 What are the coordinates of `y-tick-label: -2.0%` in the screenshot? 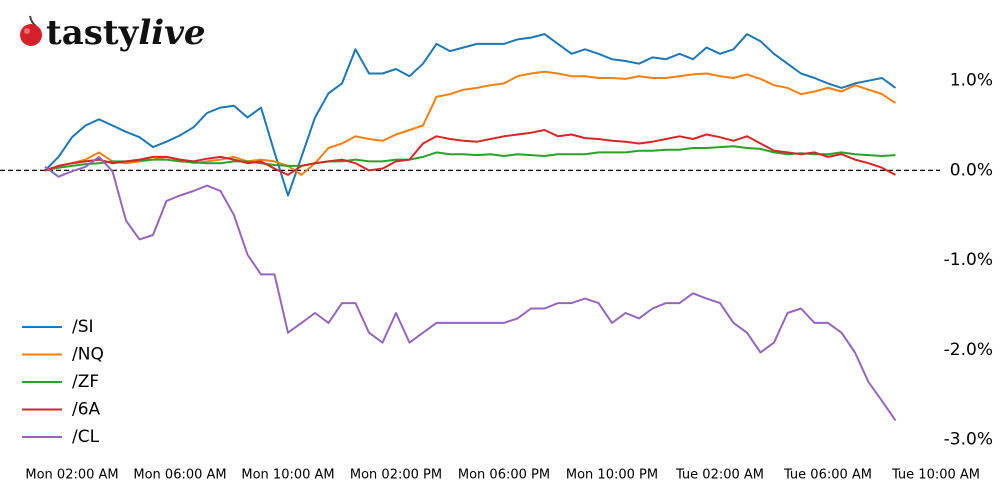 It's located at (968, 350).